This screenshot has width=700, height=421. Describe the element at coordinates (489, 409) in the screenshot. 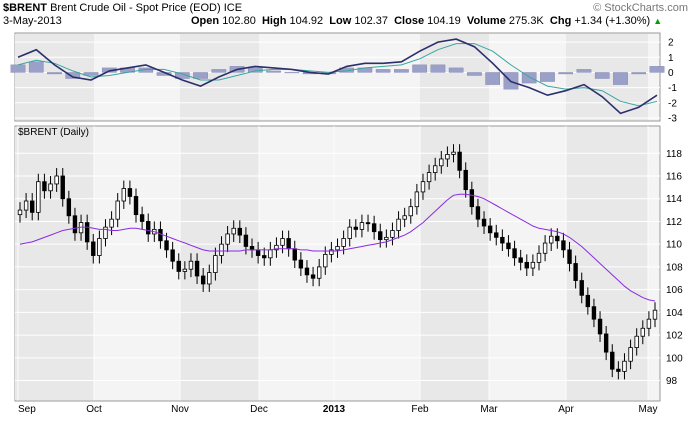

I see `x-tick-label: Mar` at that location.